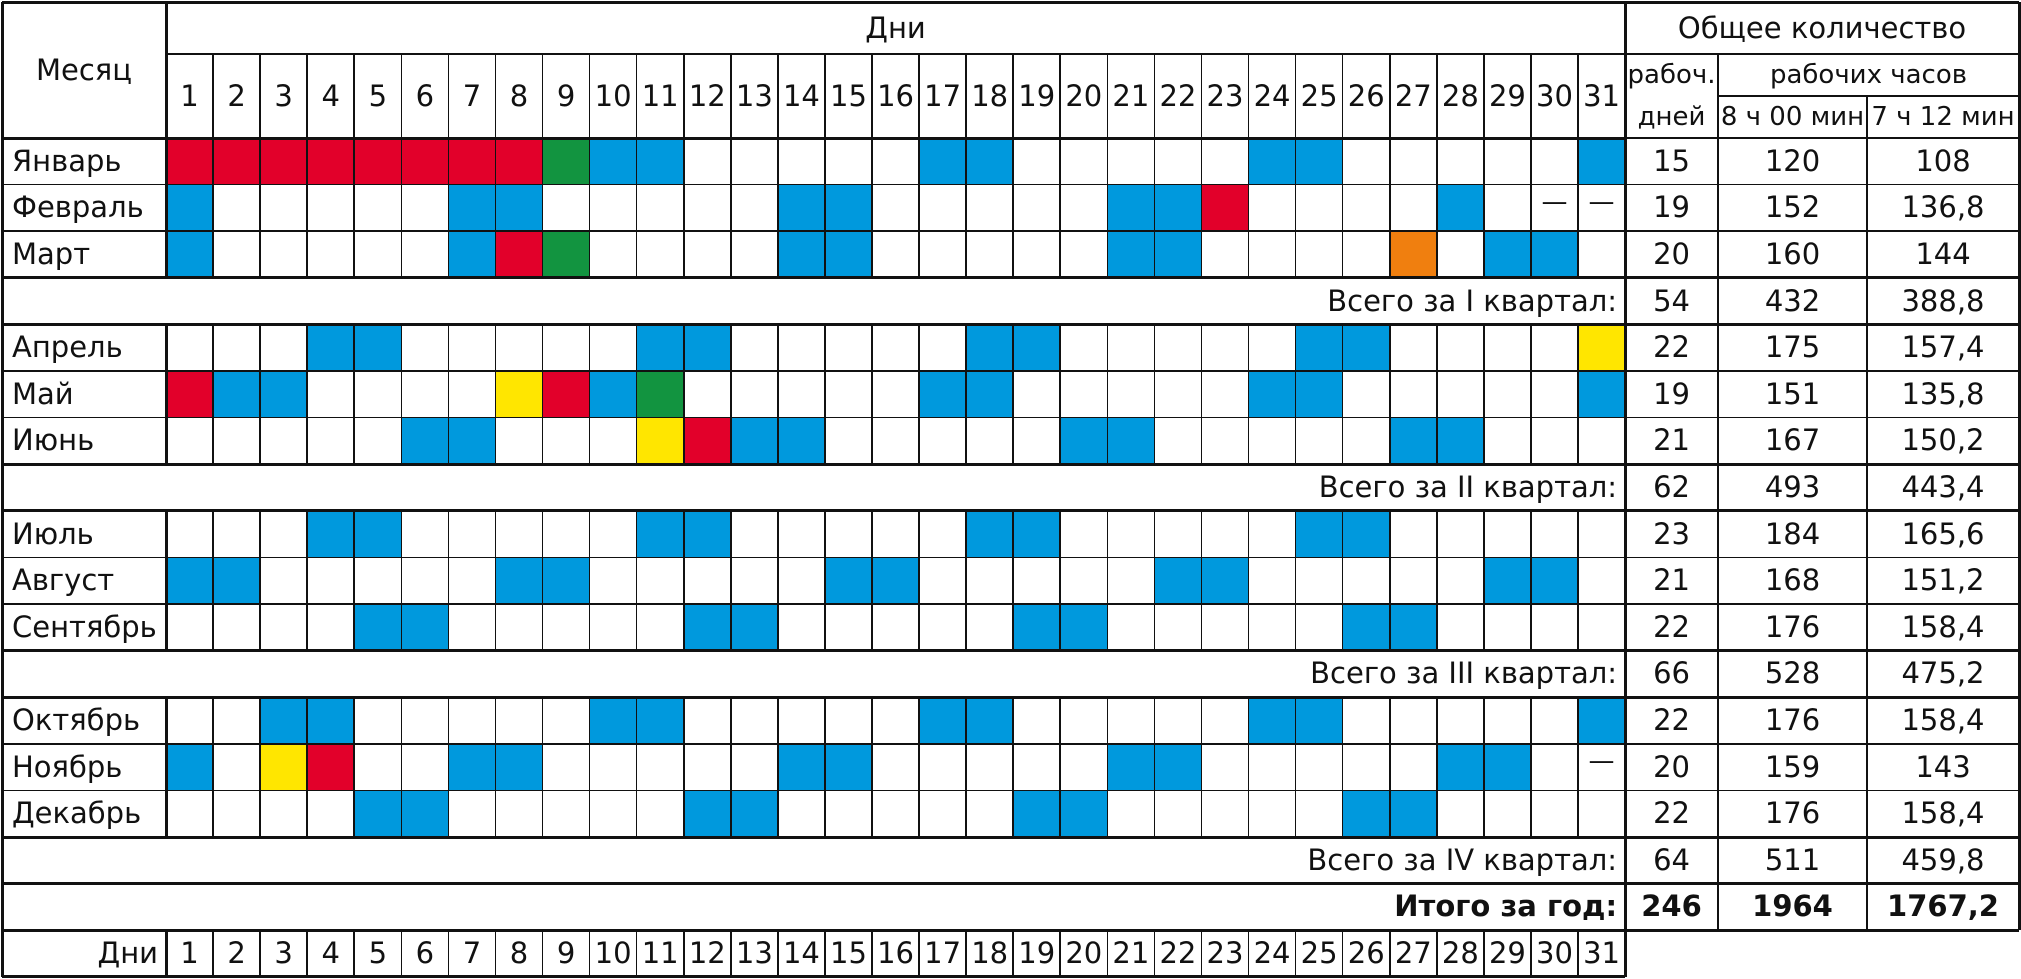 This screenshot has width=2021, height=979. What do you see at coordinates (519, 95) in the screenshot?
I see `day-number: 8` at bounding box center [519, 95].